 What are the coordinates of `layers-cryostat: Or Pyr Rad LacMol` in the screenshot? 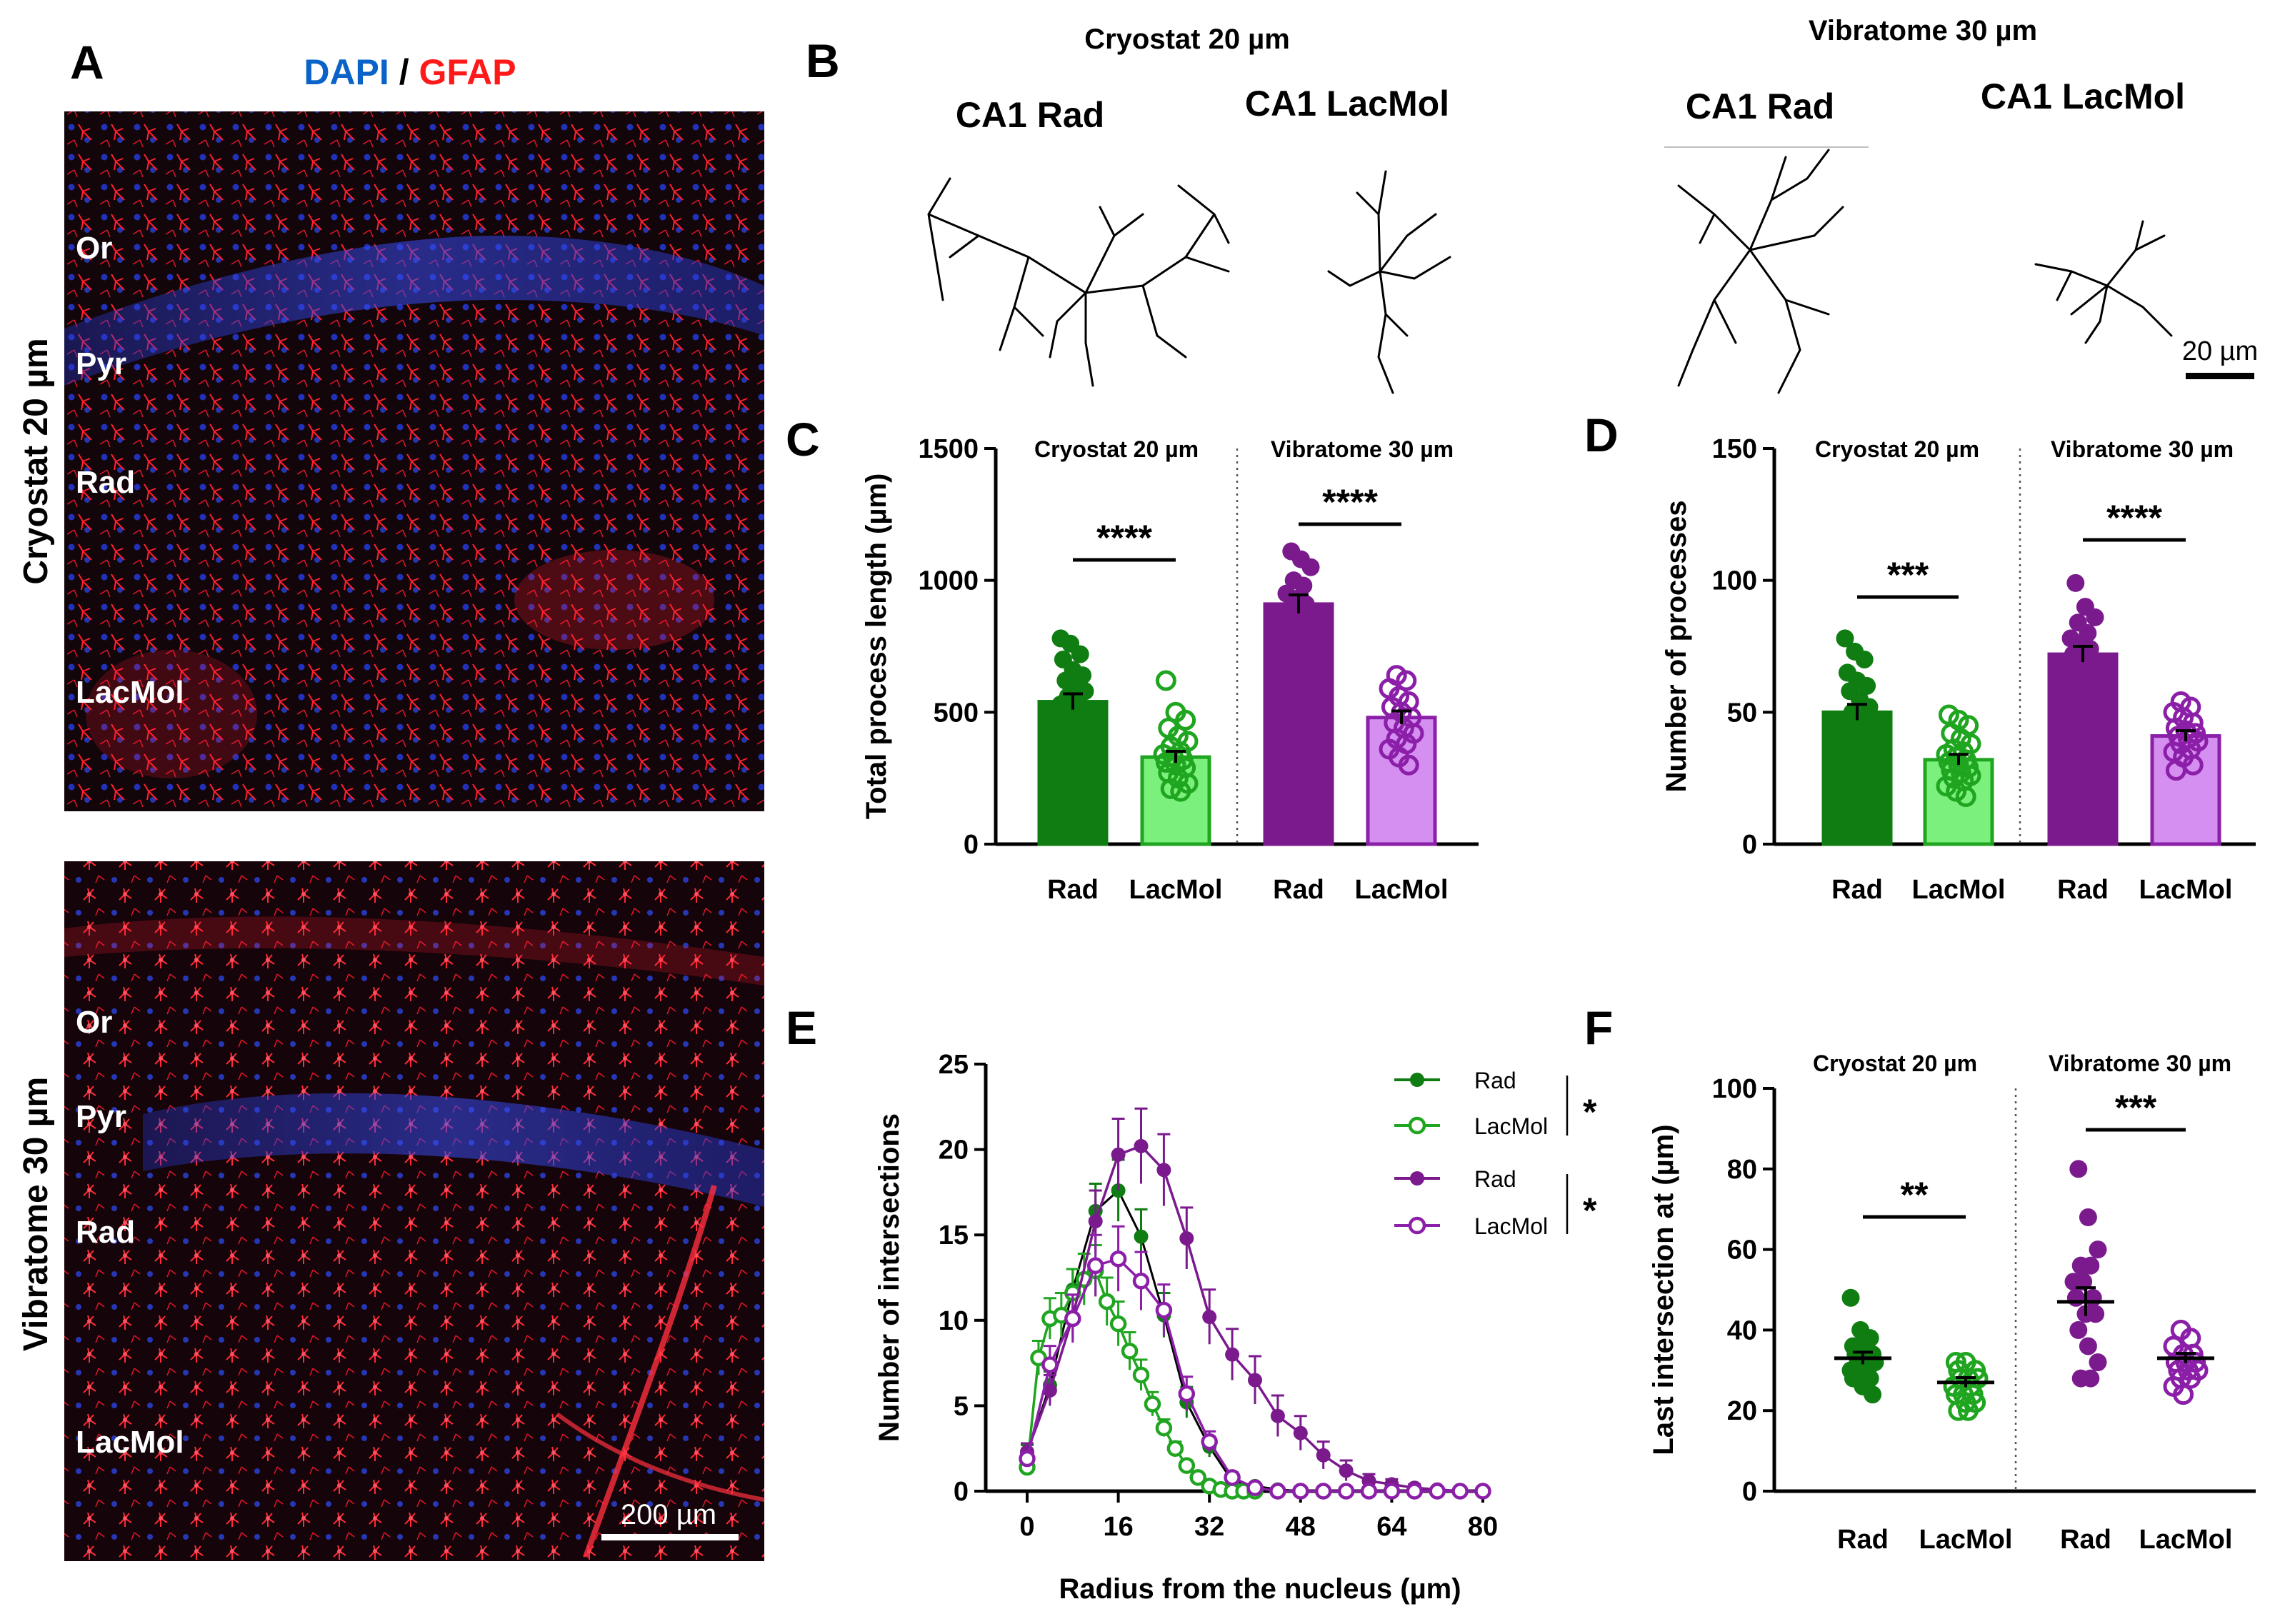 It's located at (130, 471).